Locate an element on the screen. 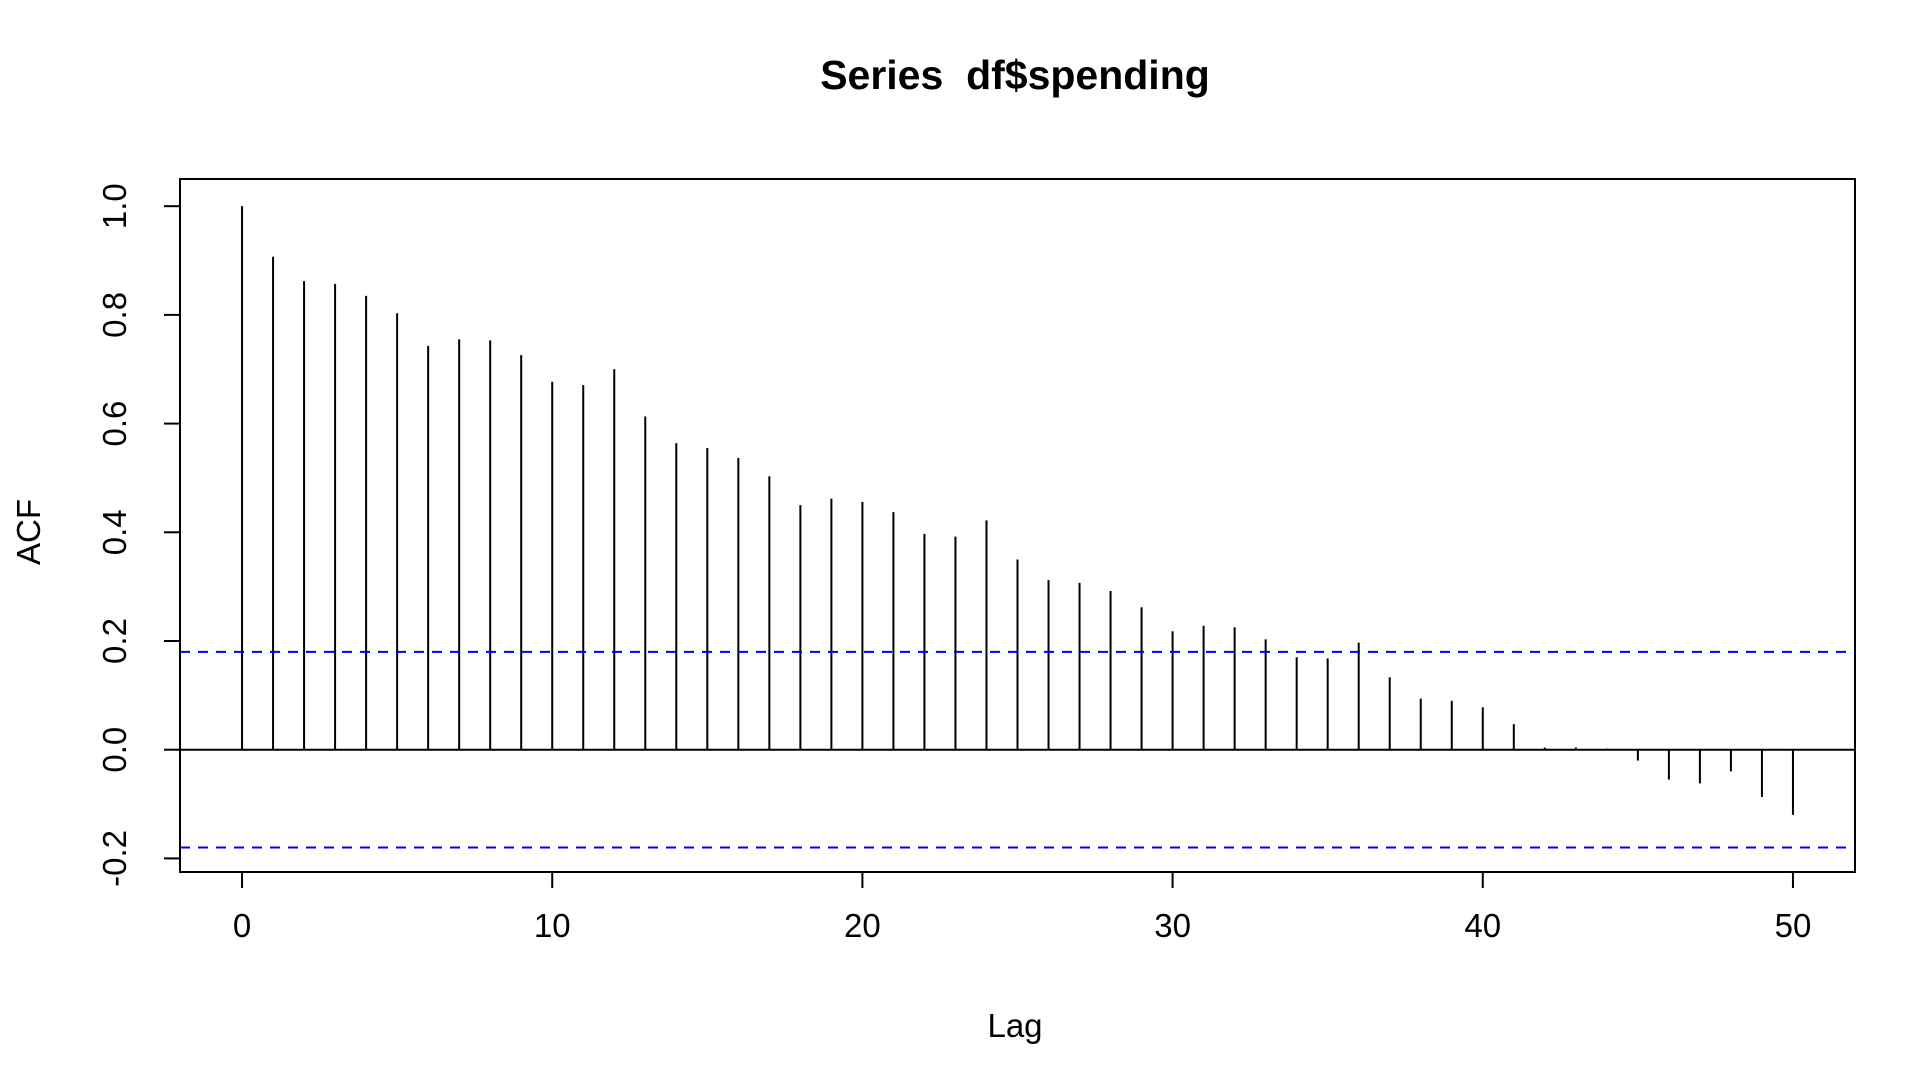  y-axis: -0.2 0.0 0.2 0.4 0.6 0.8 1.0 is located at coordinates (138, 535).